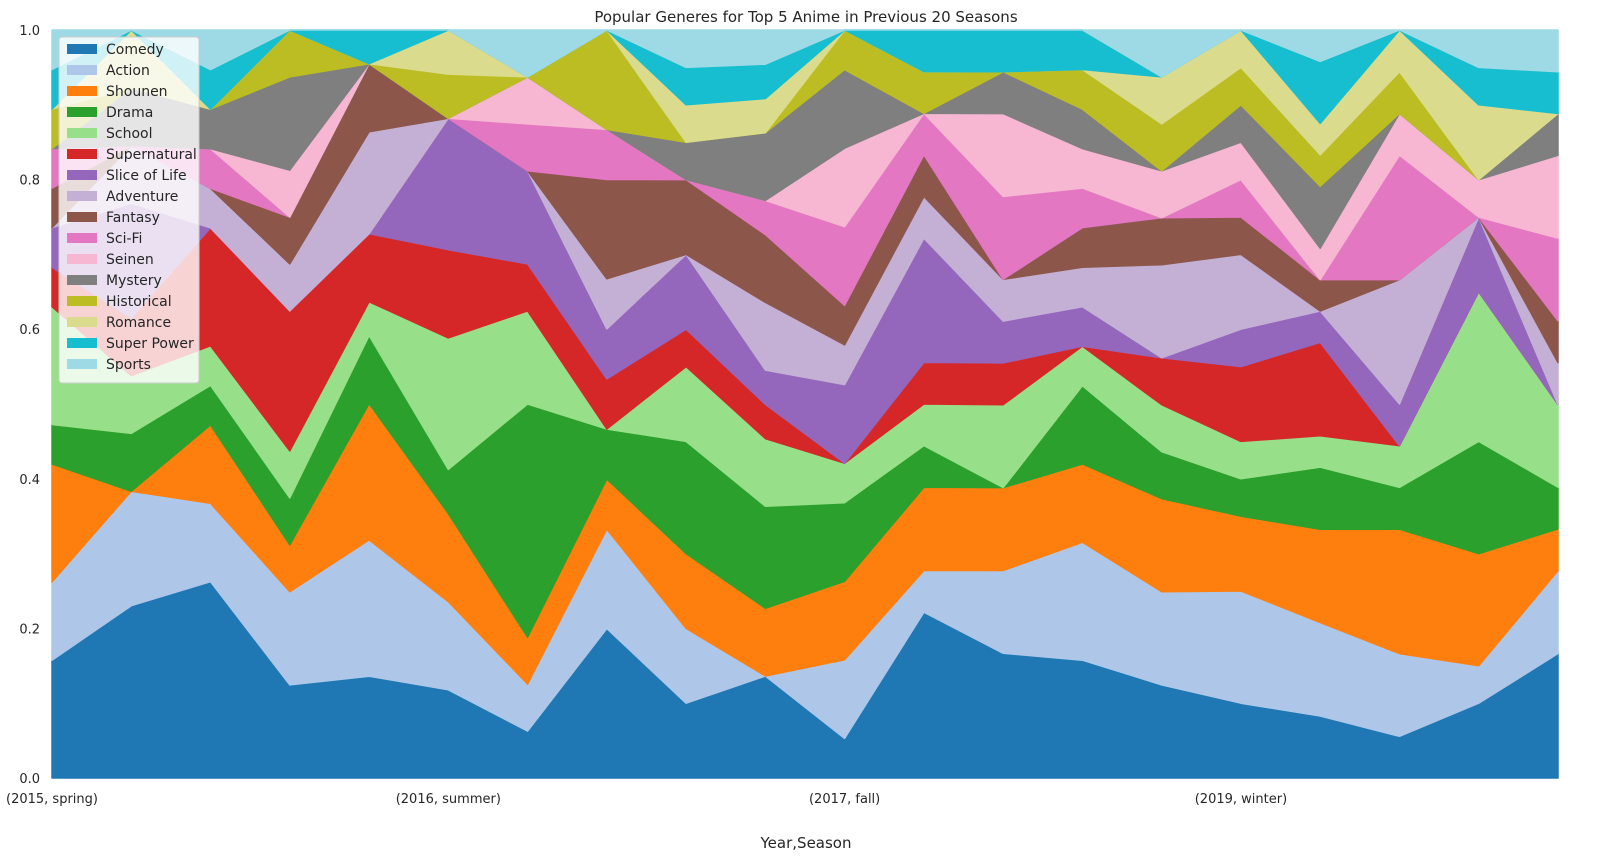 The width and height of the screenshot is (1612, 858). Describe the element at coordinates (448, 799) in the screenshot. I see `x-tick-label: (2016, summer)` at that location.